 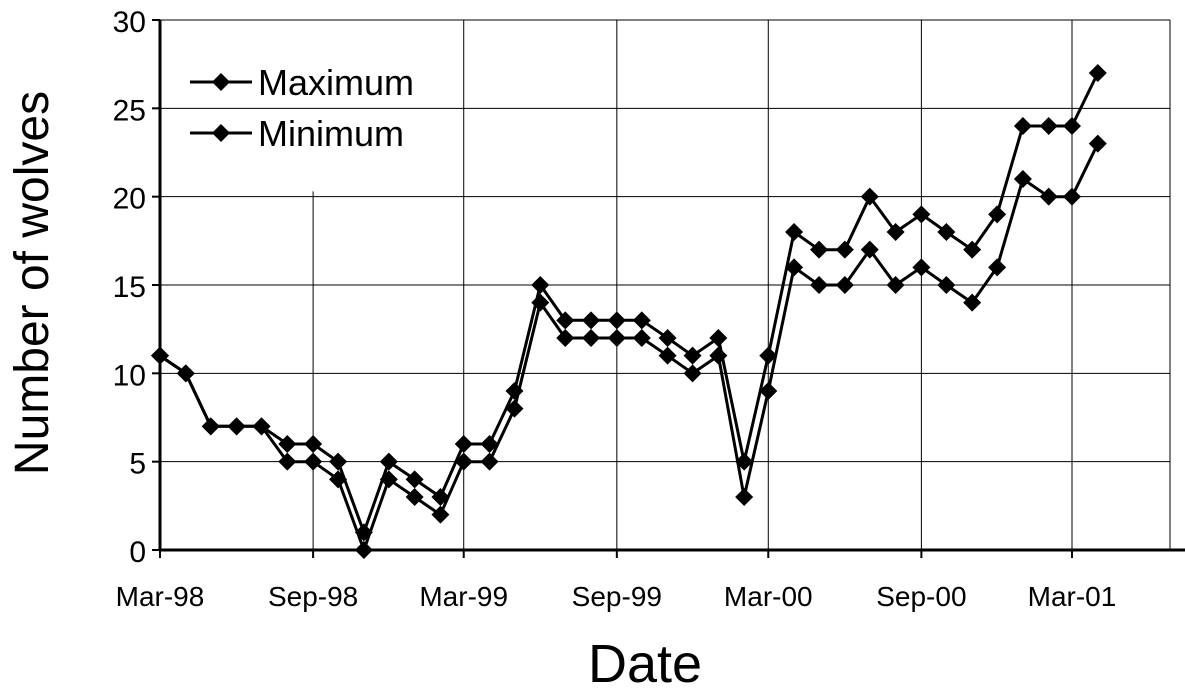 What do you see at coordinates (463, 596) in the screenshot?
I see `x-tick-label: Mar-99` at bounding box center [463, 596].